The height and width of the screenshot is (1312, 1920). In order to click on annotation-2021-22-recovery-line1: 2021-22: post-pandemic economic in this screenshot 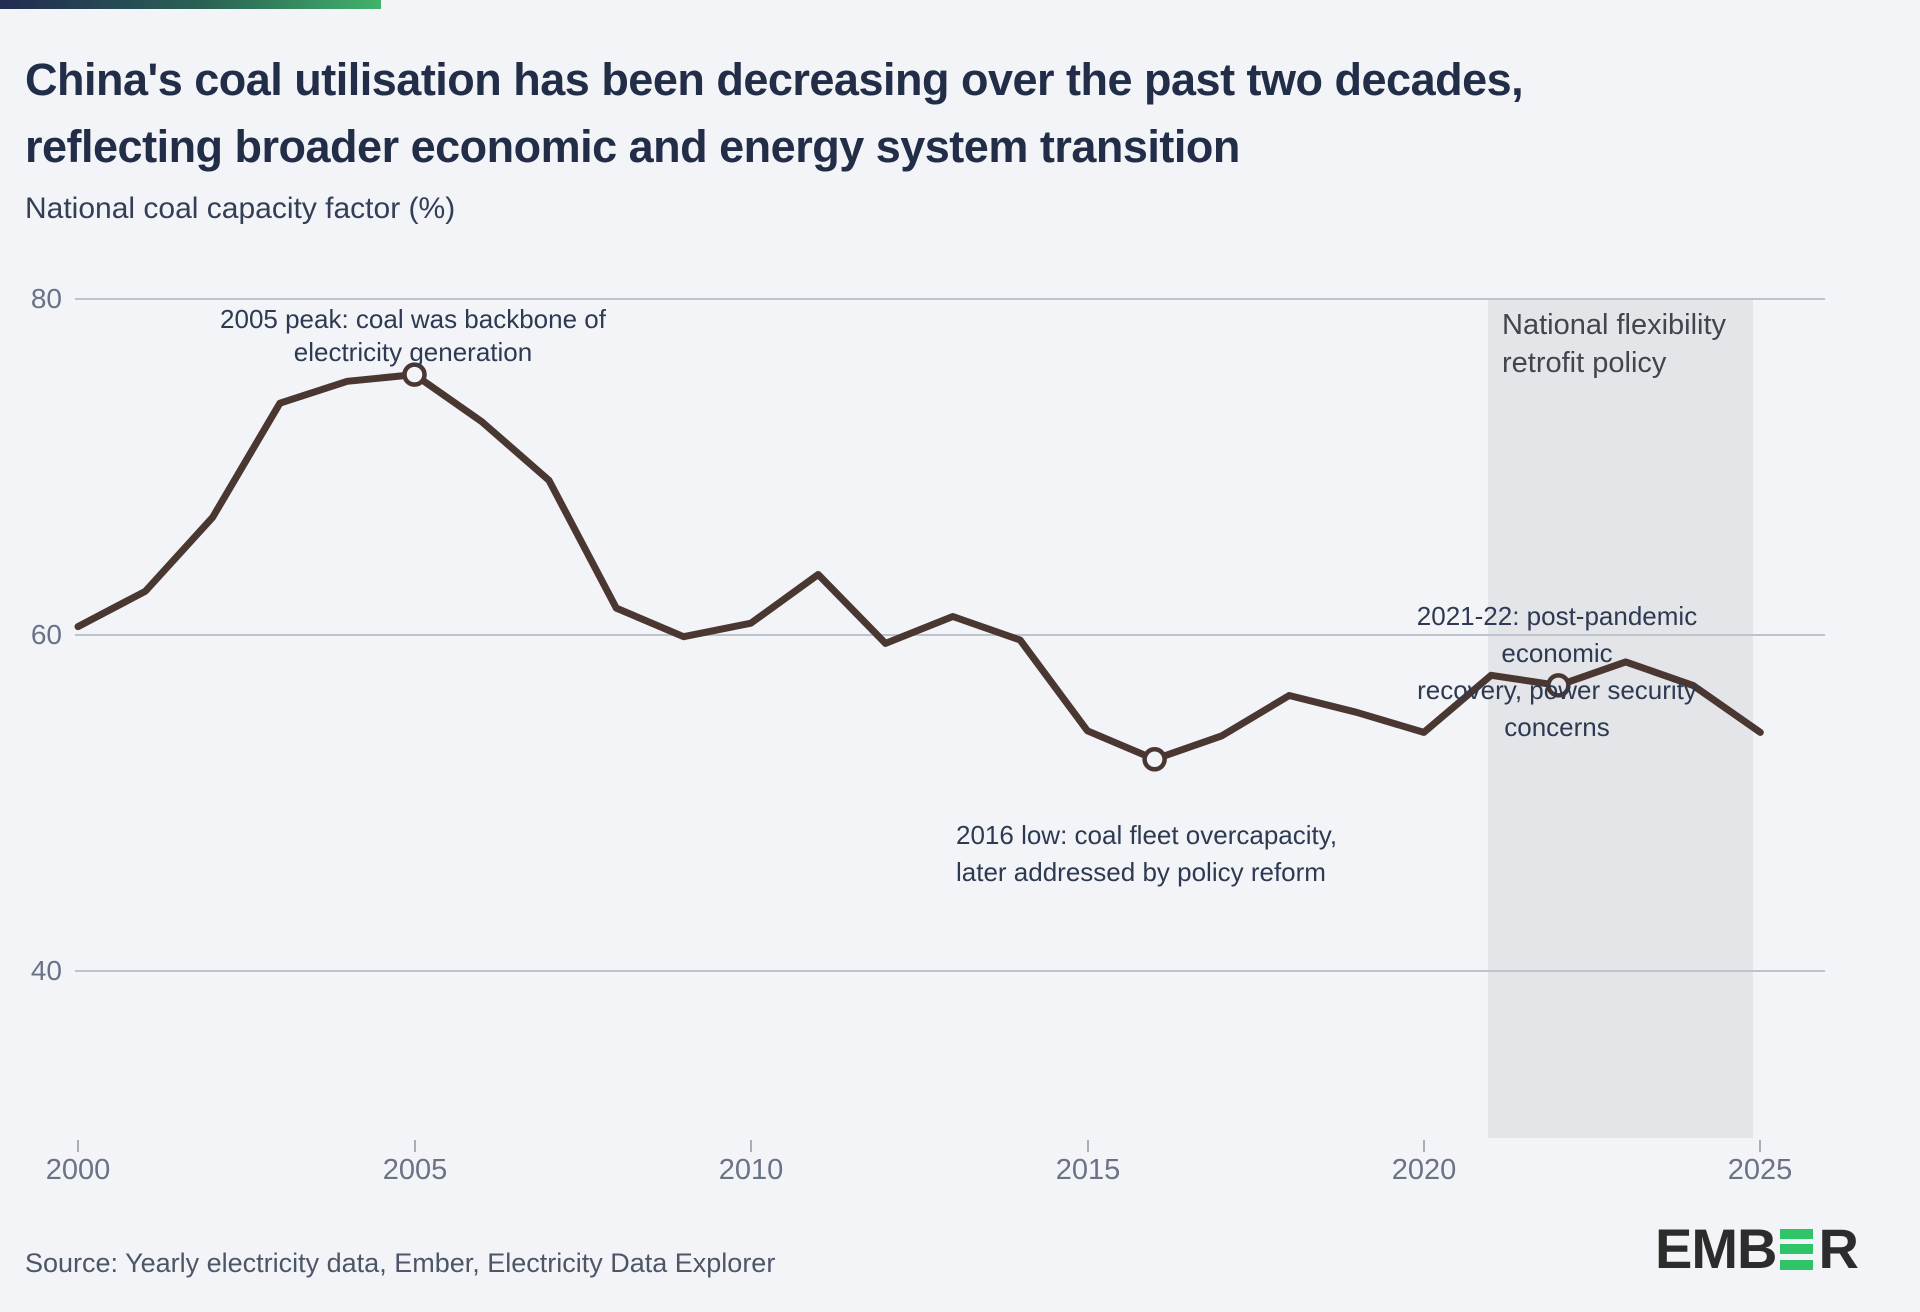, I will do `click(1557, 634)`.